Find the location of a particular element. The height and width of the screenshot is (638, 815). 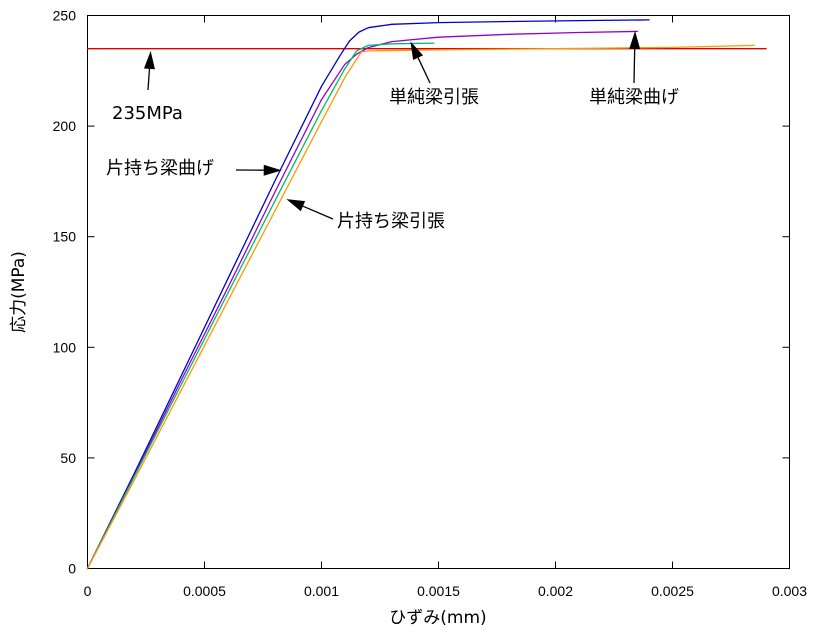

annotation-label-235mpa: 235MPa is located at coordinates (147, 113).